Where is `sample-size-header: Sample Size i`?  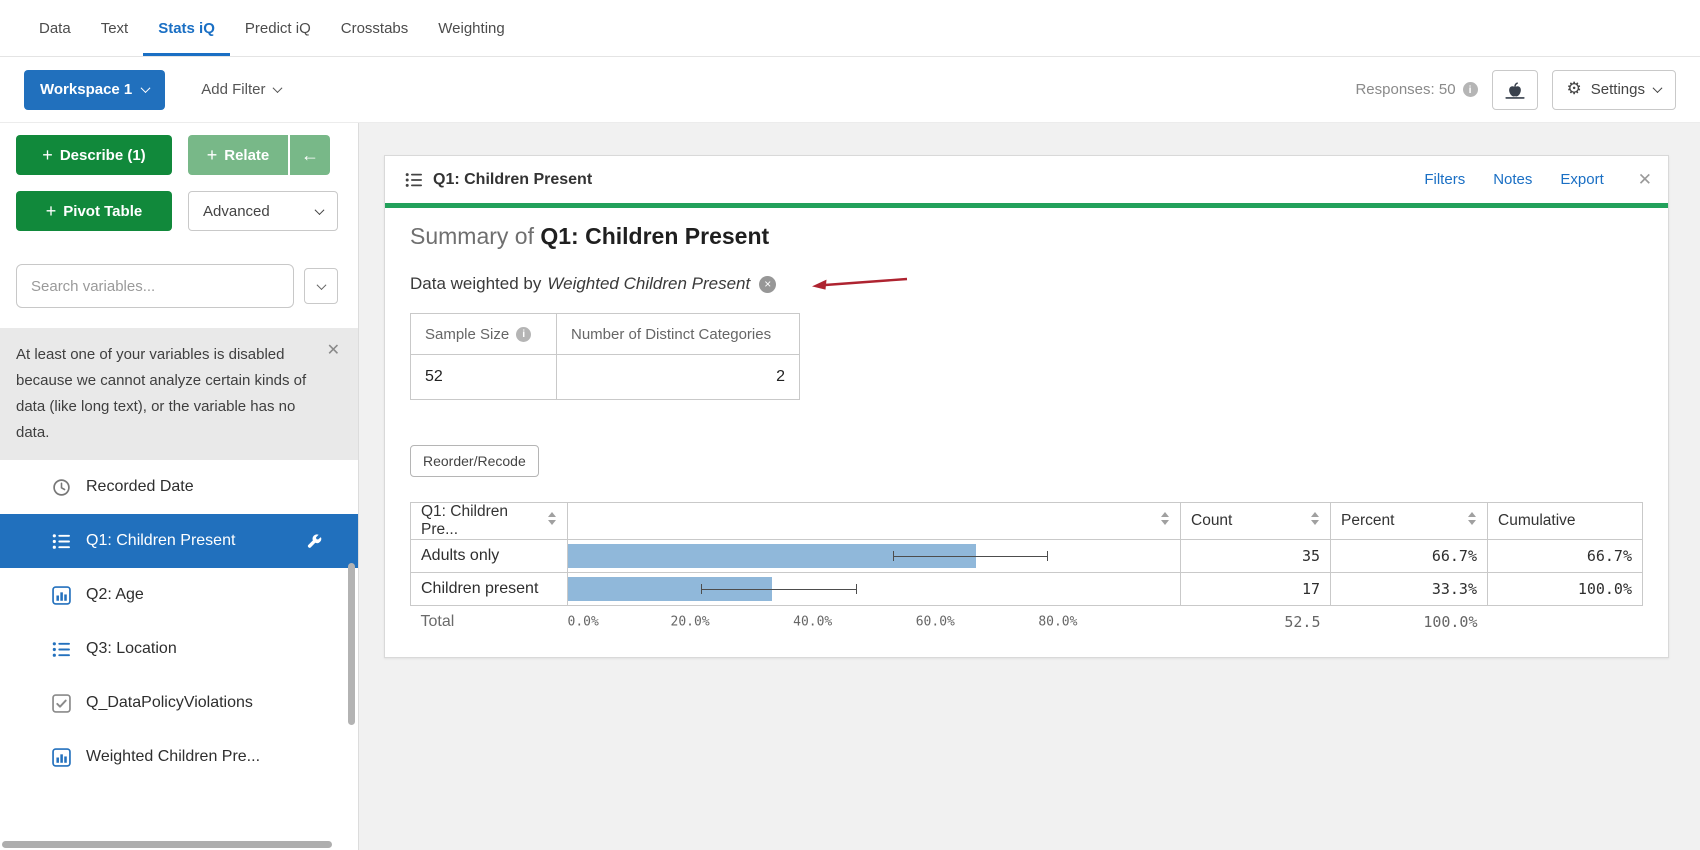 sample-size-header: Sample Size i is located at coordinates (483, 334).